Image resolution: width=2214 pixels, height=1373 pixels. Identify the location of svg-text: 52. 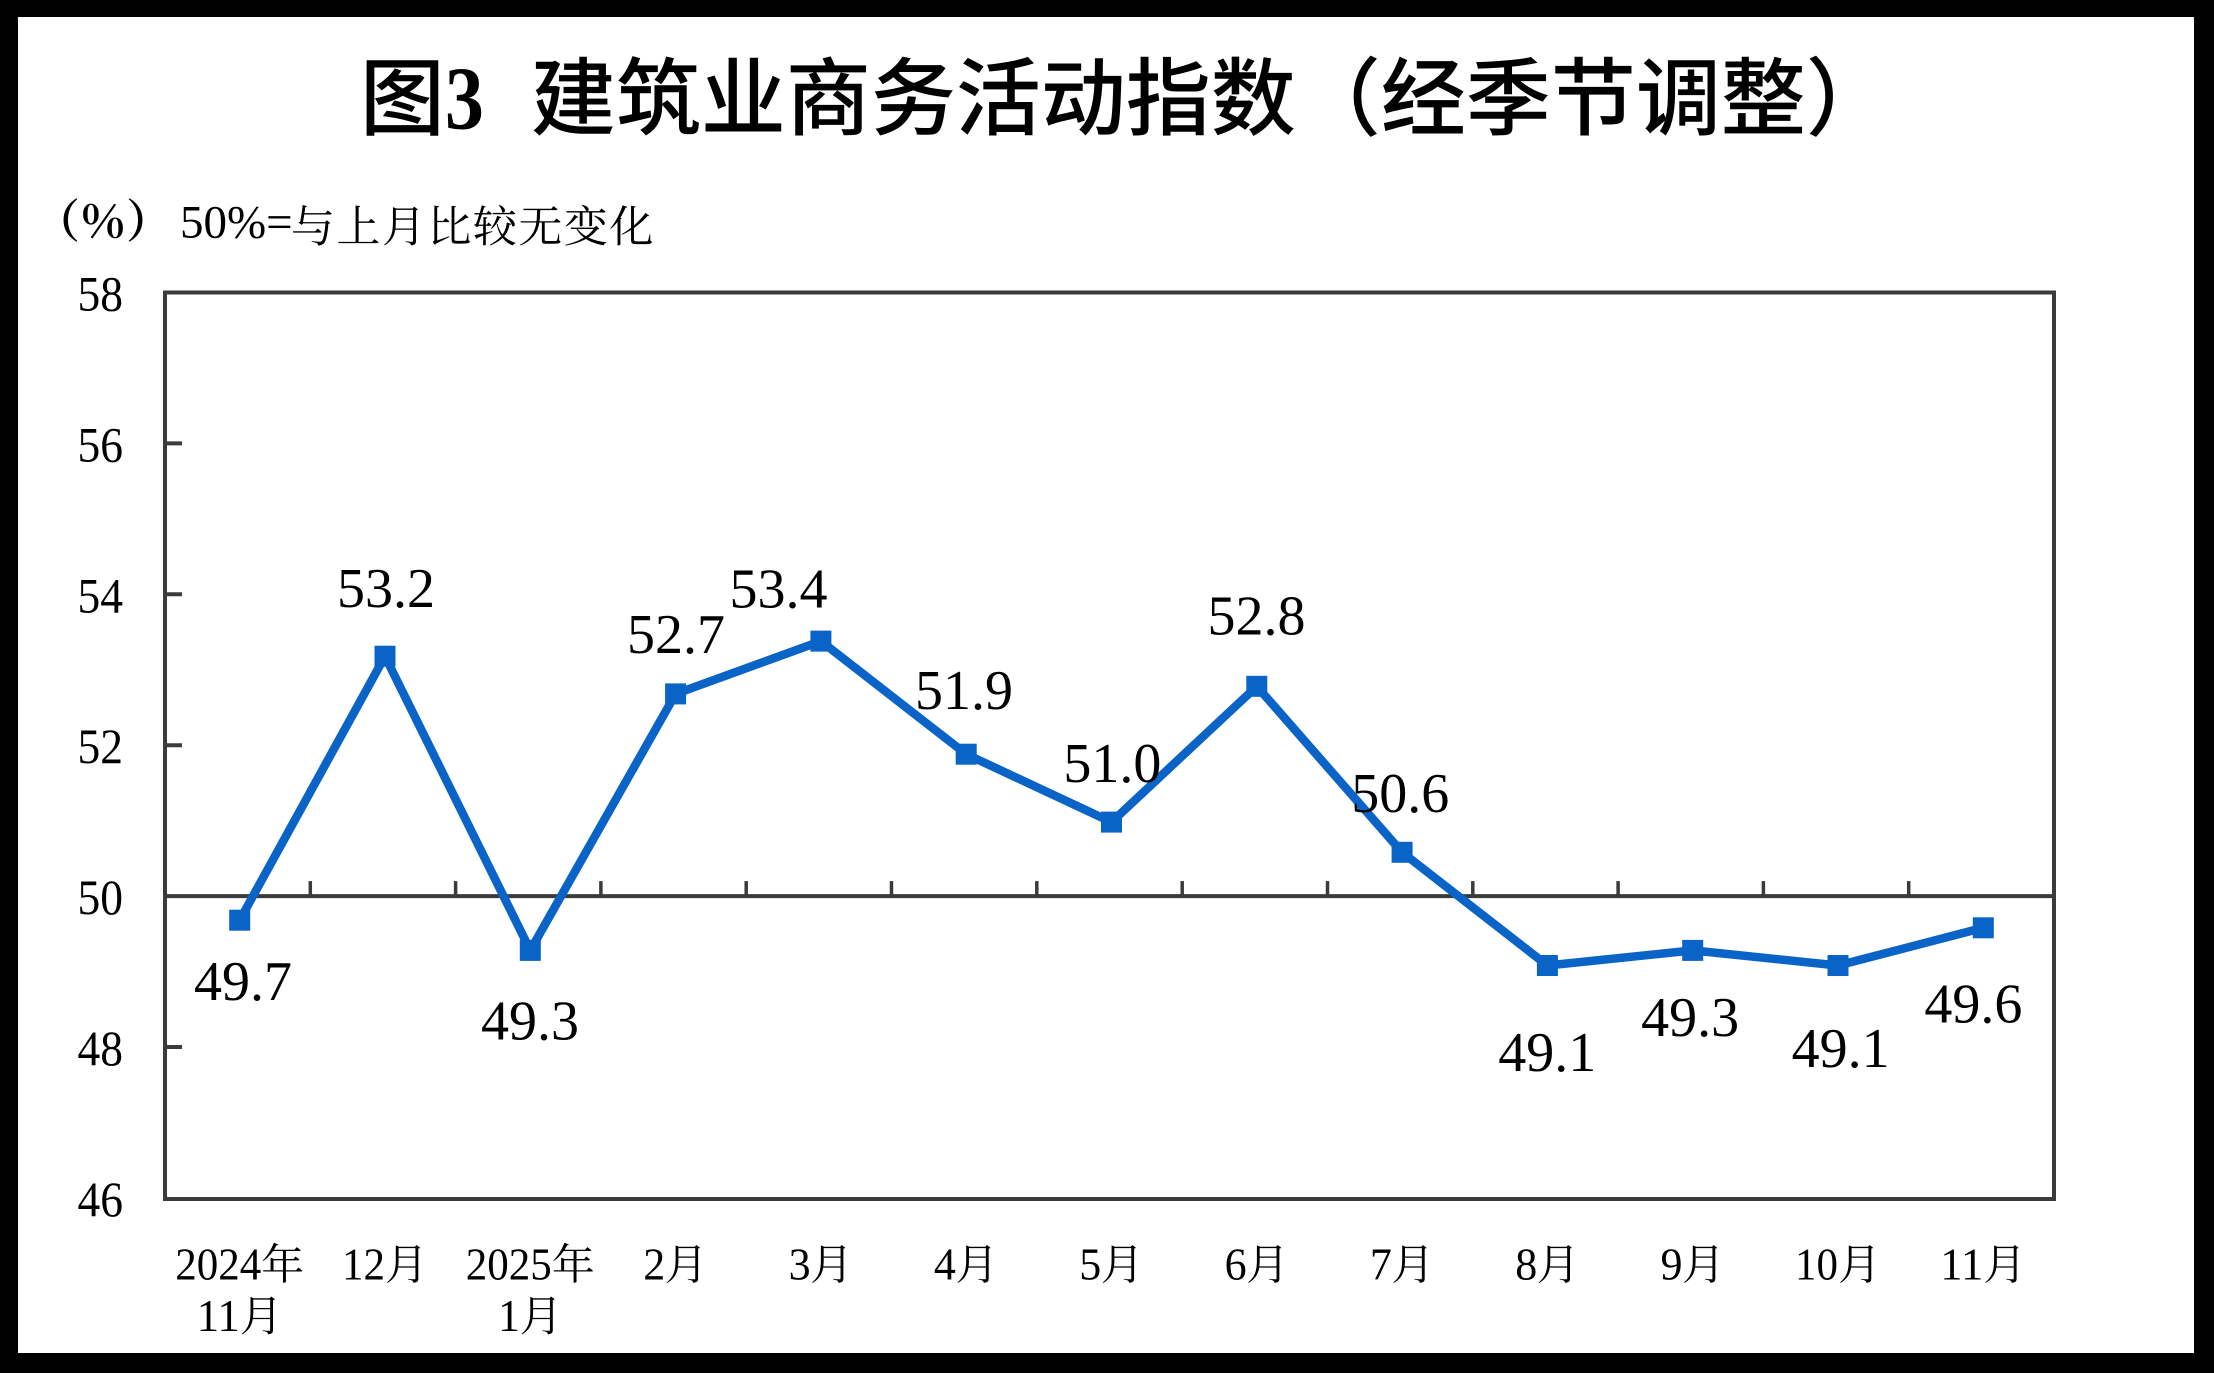
(101, 746).